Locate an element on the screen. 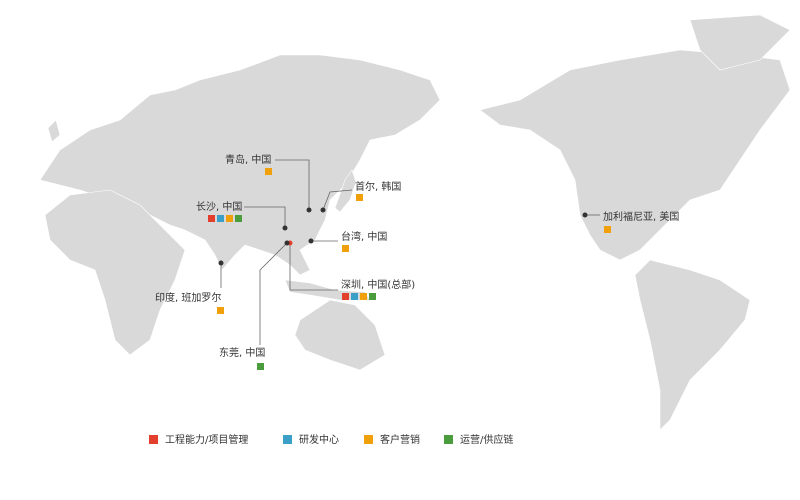  legend: 工程能力/项目管理 研发中心 客户营销 运营/供应链 is located at coordinates (331, 439).